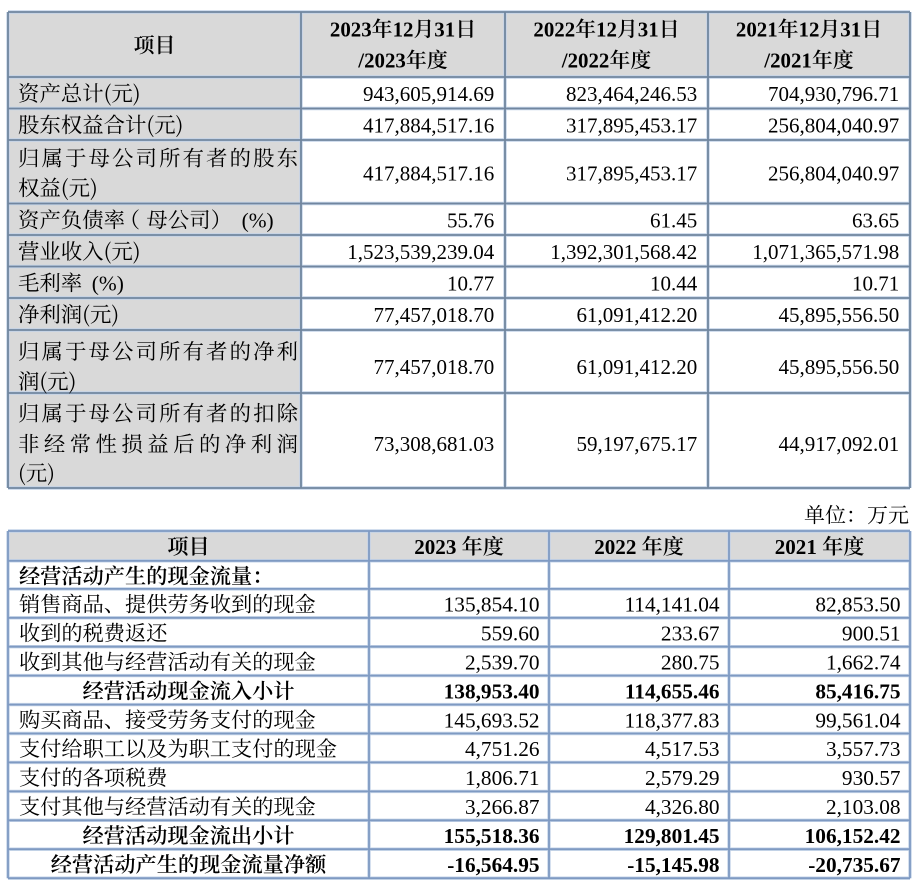 The height and width of the screenshot is (884, 916). I want to click on svg-text: 4,326.80, so click(682, 807).